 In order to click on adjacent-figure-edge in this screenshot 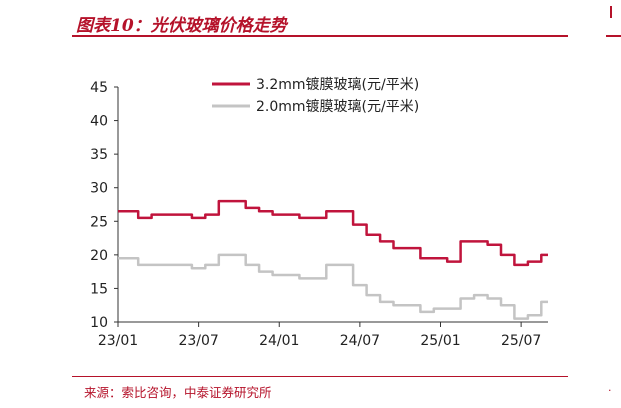, I will do `click(615, 12)`.